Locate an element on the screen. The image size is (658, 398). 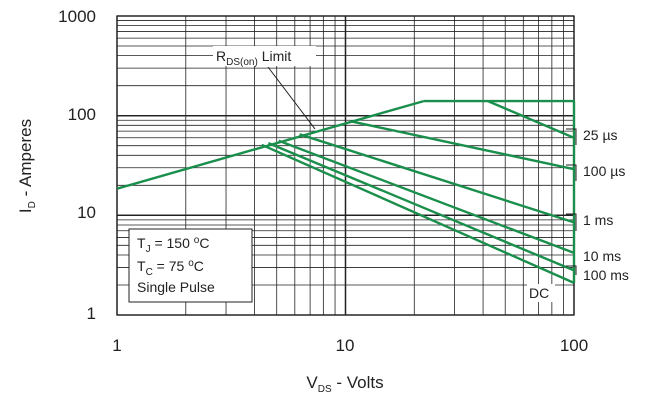
y-tick-label: 10 is located at coordinates (86, 212).